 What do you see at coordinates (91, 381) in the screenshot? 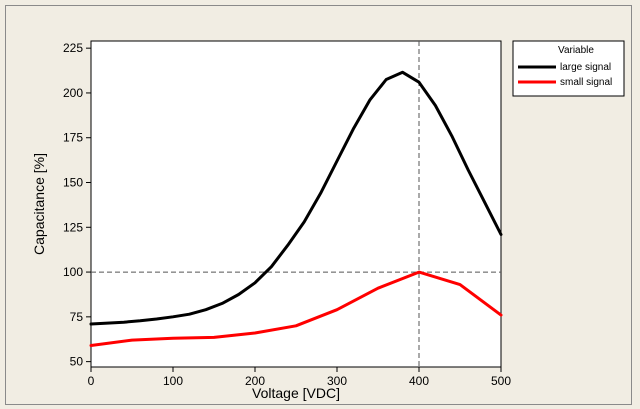
I see `x-tick-label: 0` at bounding box center [91, 381].